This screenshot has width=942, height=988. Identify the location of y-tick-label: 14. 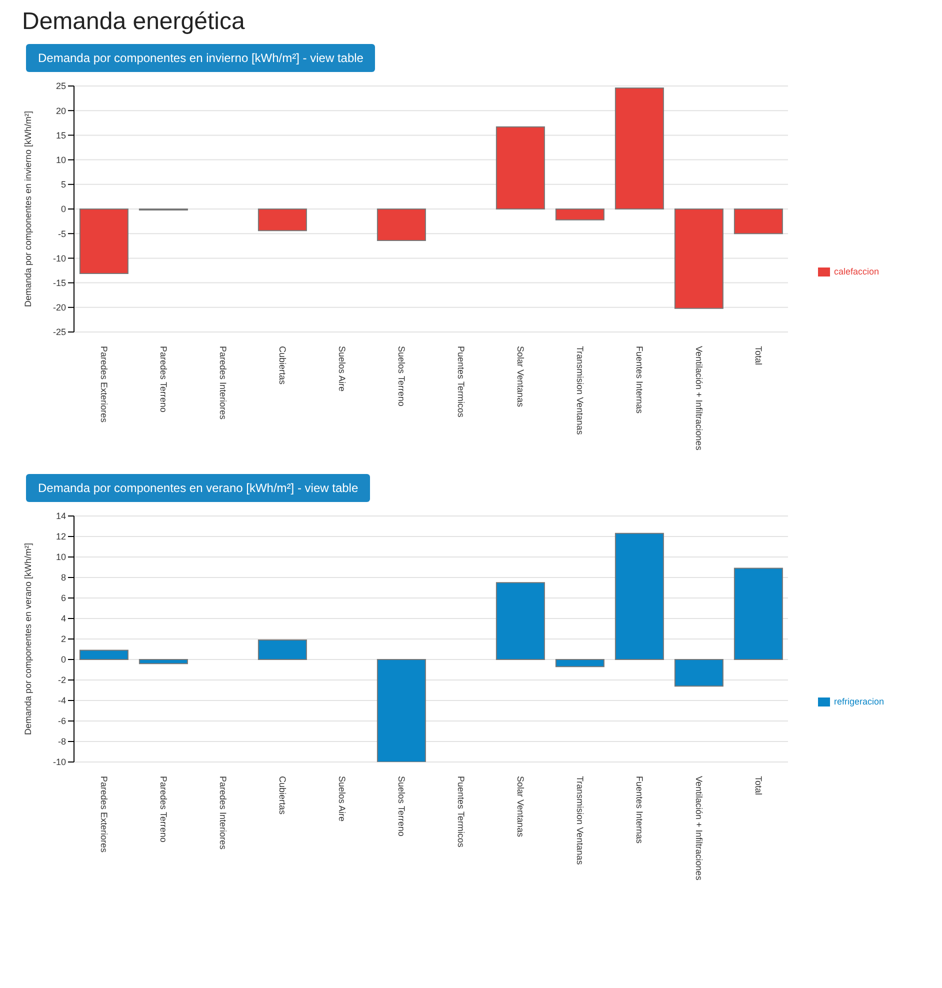
(61, 516).